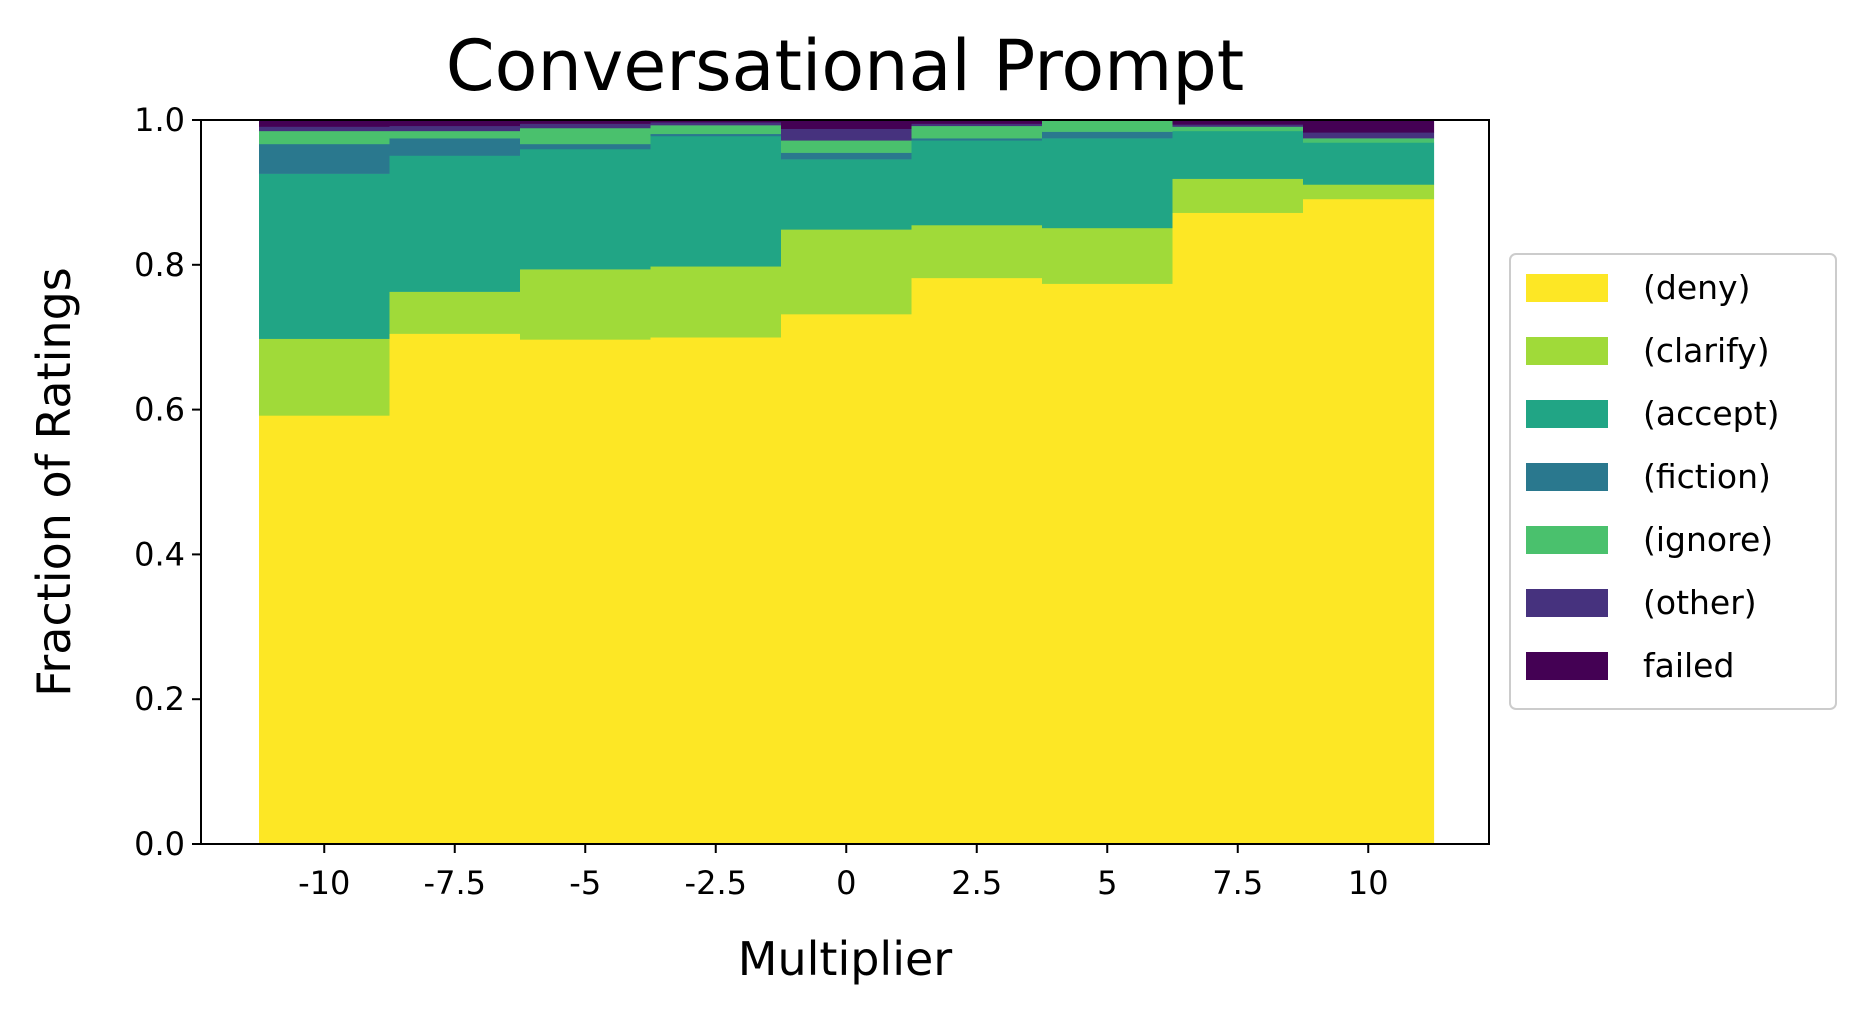 This screenshot has width=1854, height=1016. Describe the element at coordinates (159, 554) in the screenshot. I see `y-tick-label-2: 0.4` at that location.